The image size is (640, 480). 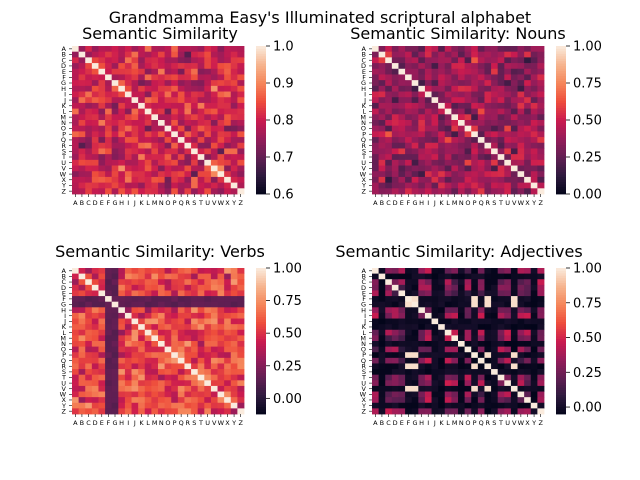 I want to click on y-tick-label: H, so click(x=63, y=310).